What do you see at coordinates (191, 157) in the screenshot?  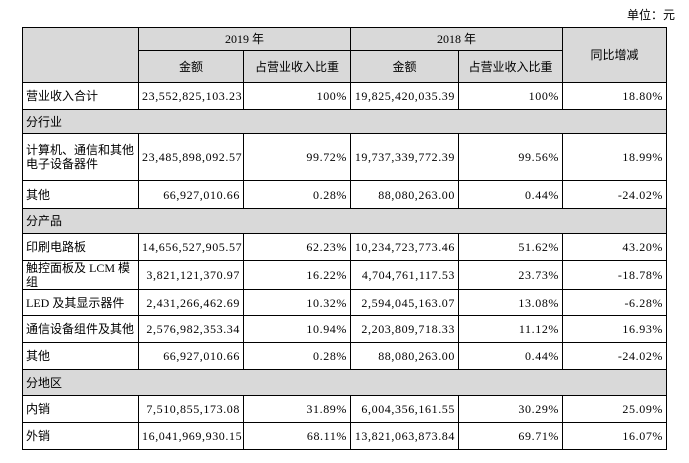 I see `cell: 23,485,898,092.57` at bounding box center [191, 157].